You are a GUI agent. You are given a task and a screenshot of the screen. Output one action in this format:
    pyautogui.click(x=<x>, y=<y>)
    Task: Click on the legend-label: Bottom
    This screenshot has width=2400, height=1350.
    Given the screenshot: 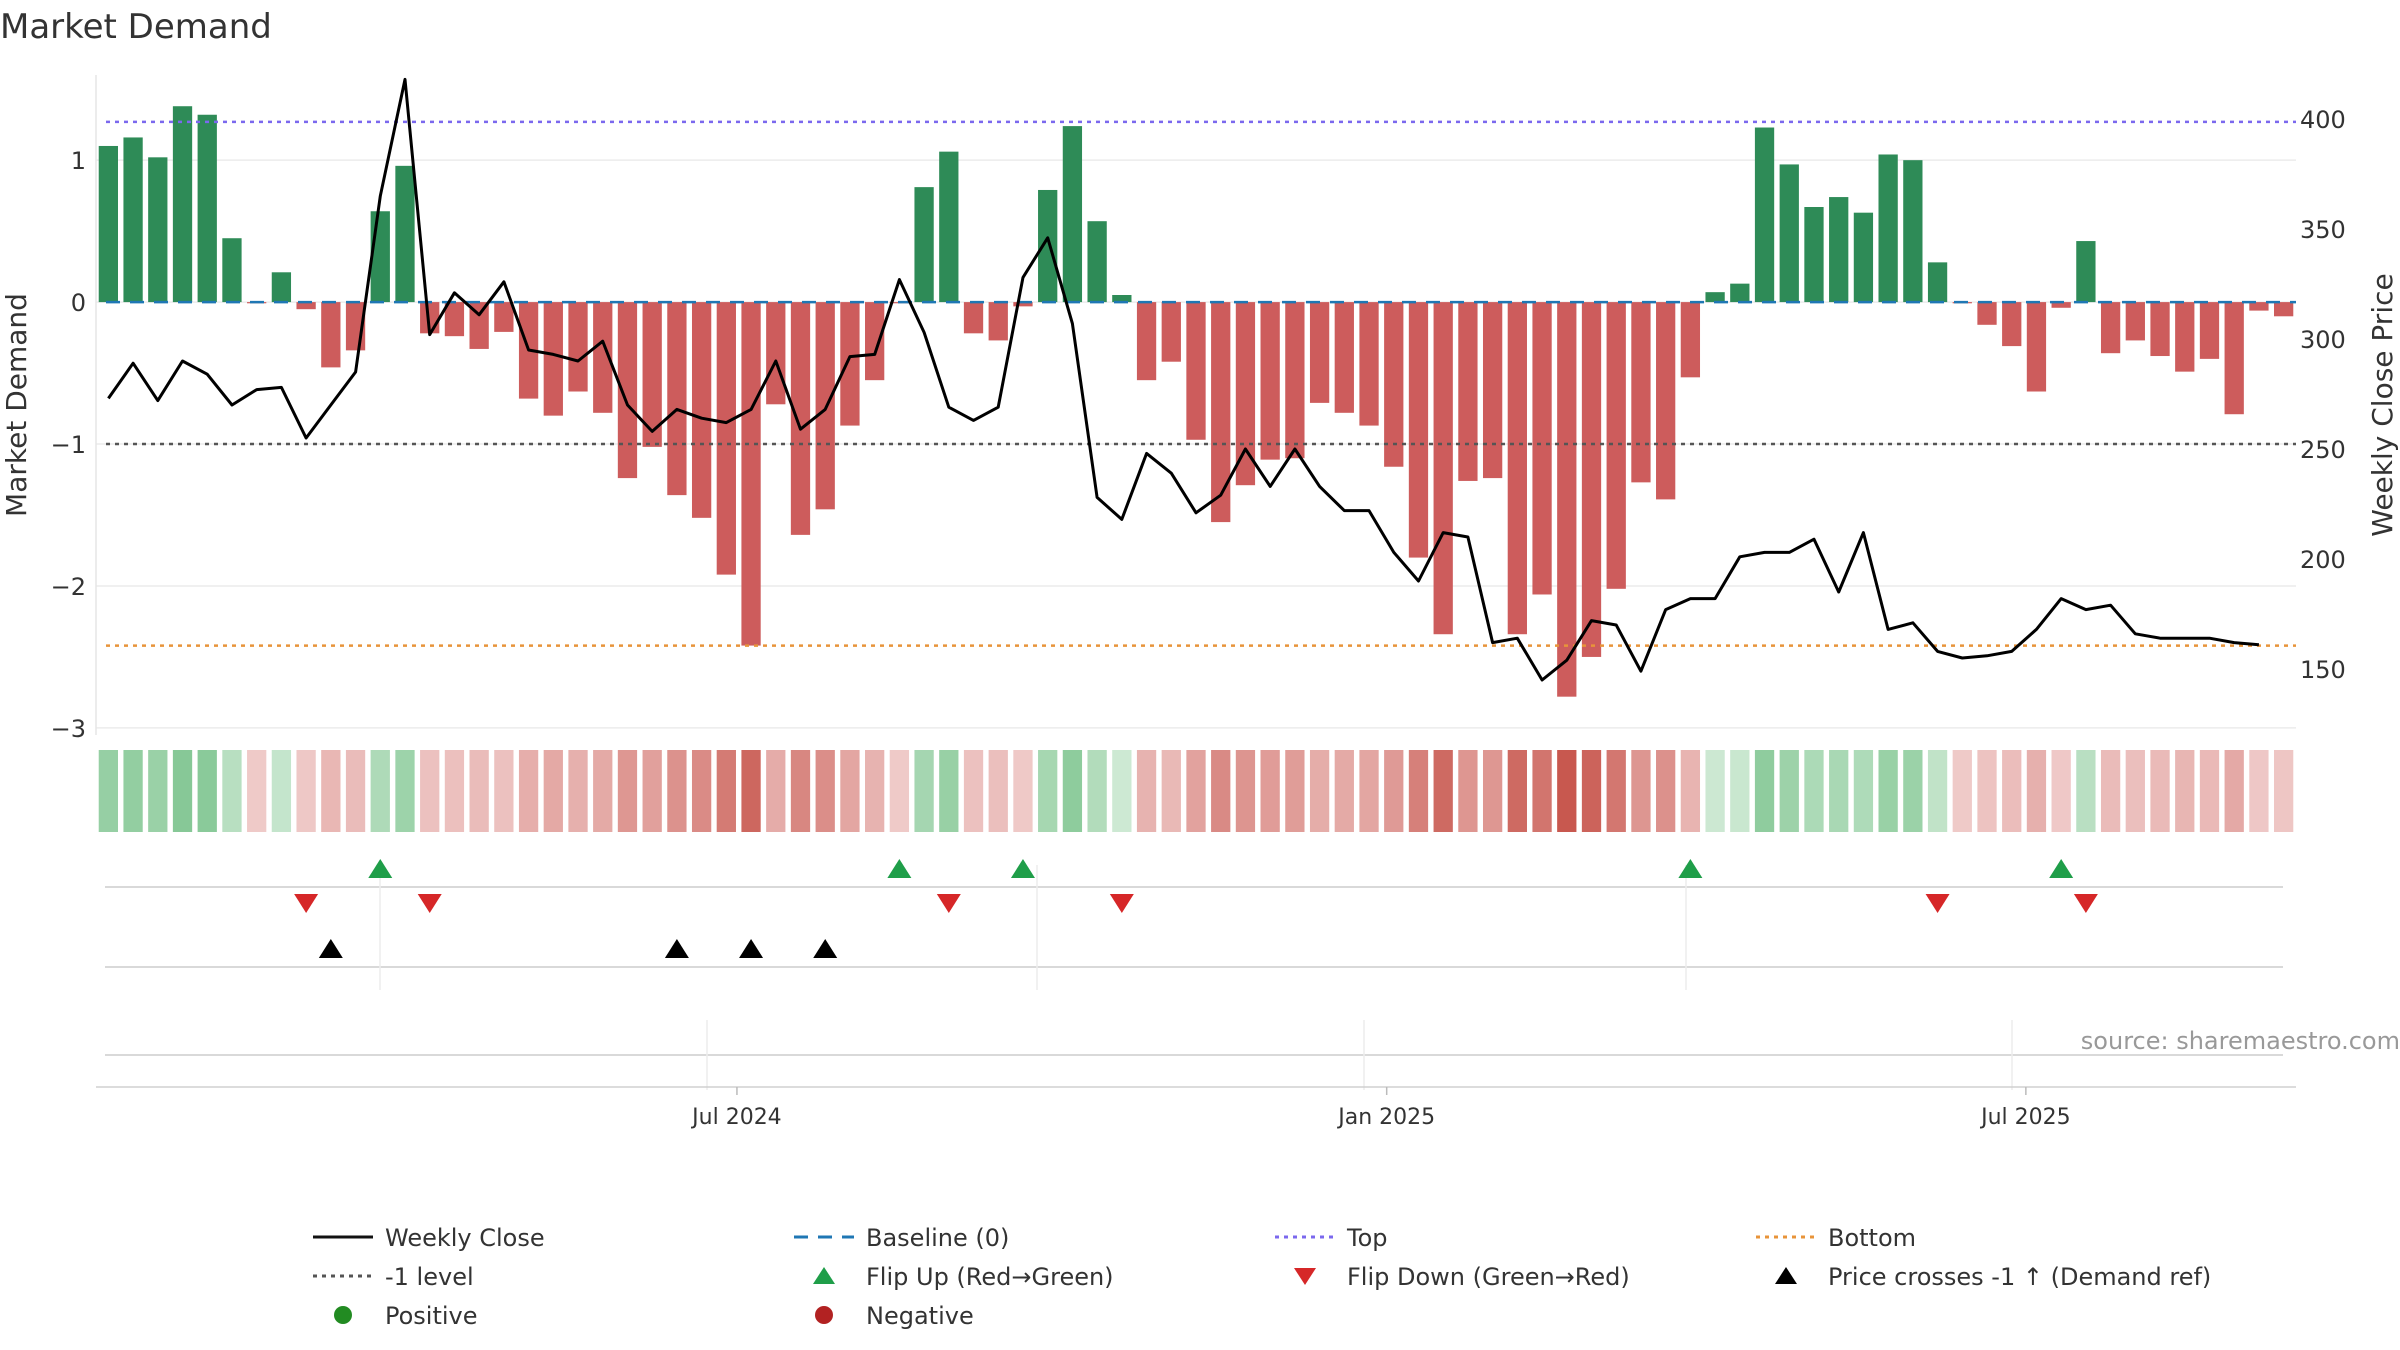 What is the action you would take?
    pyautogui.click(x=1872, y=1238)
    